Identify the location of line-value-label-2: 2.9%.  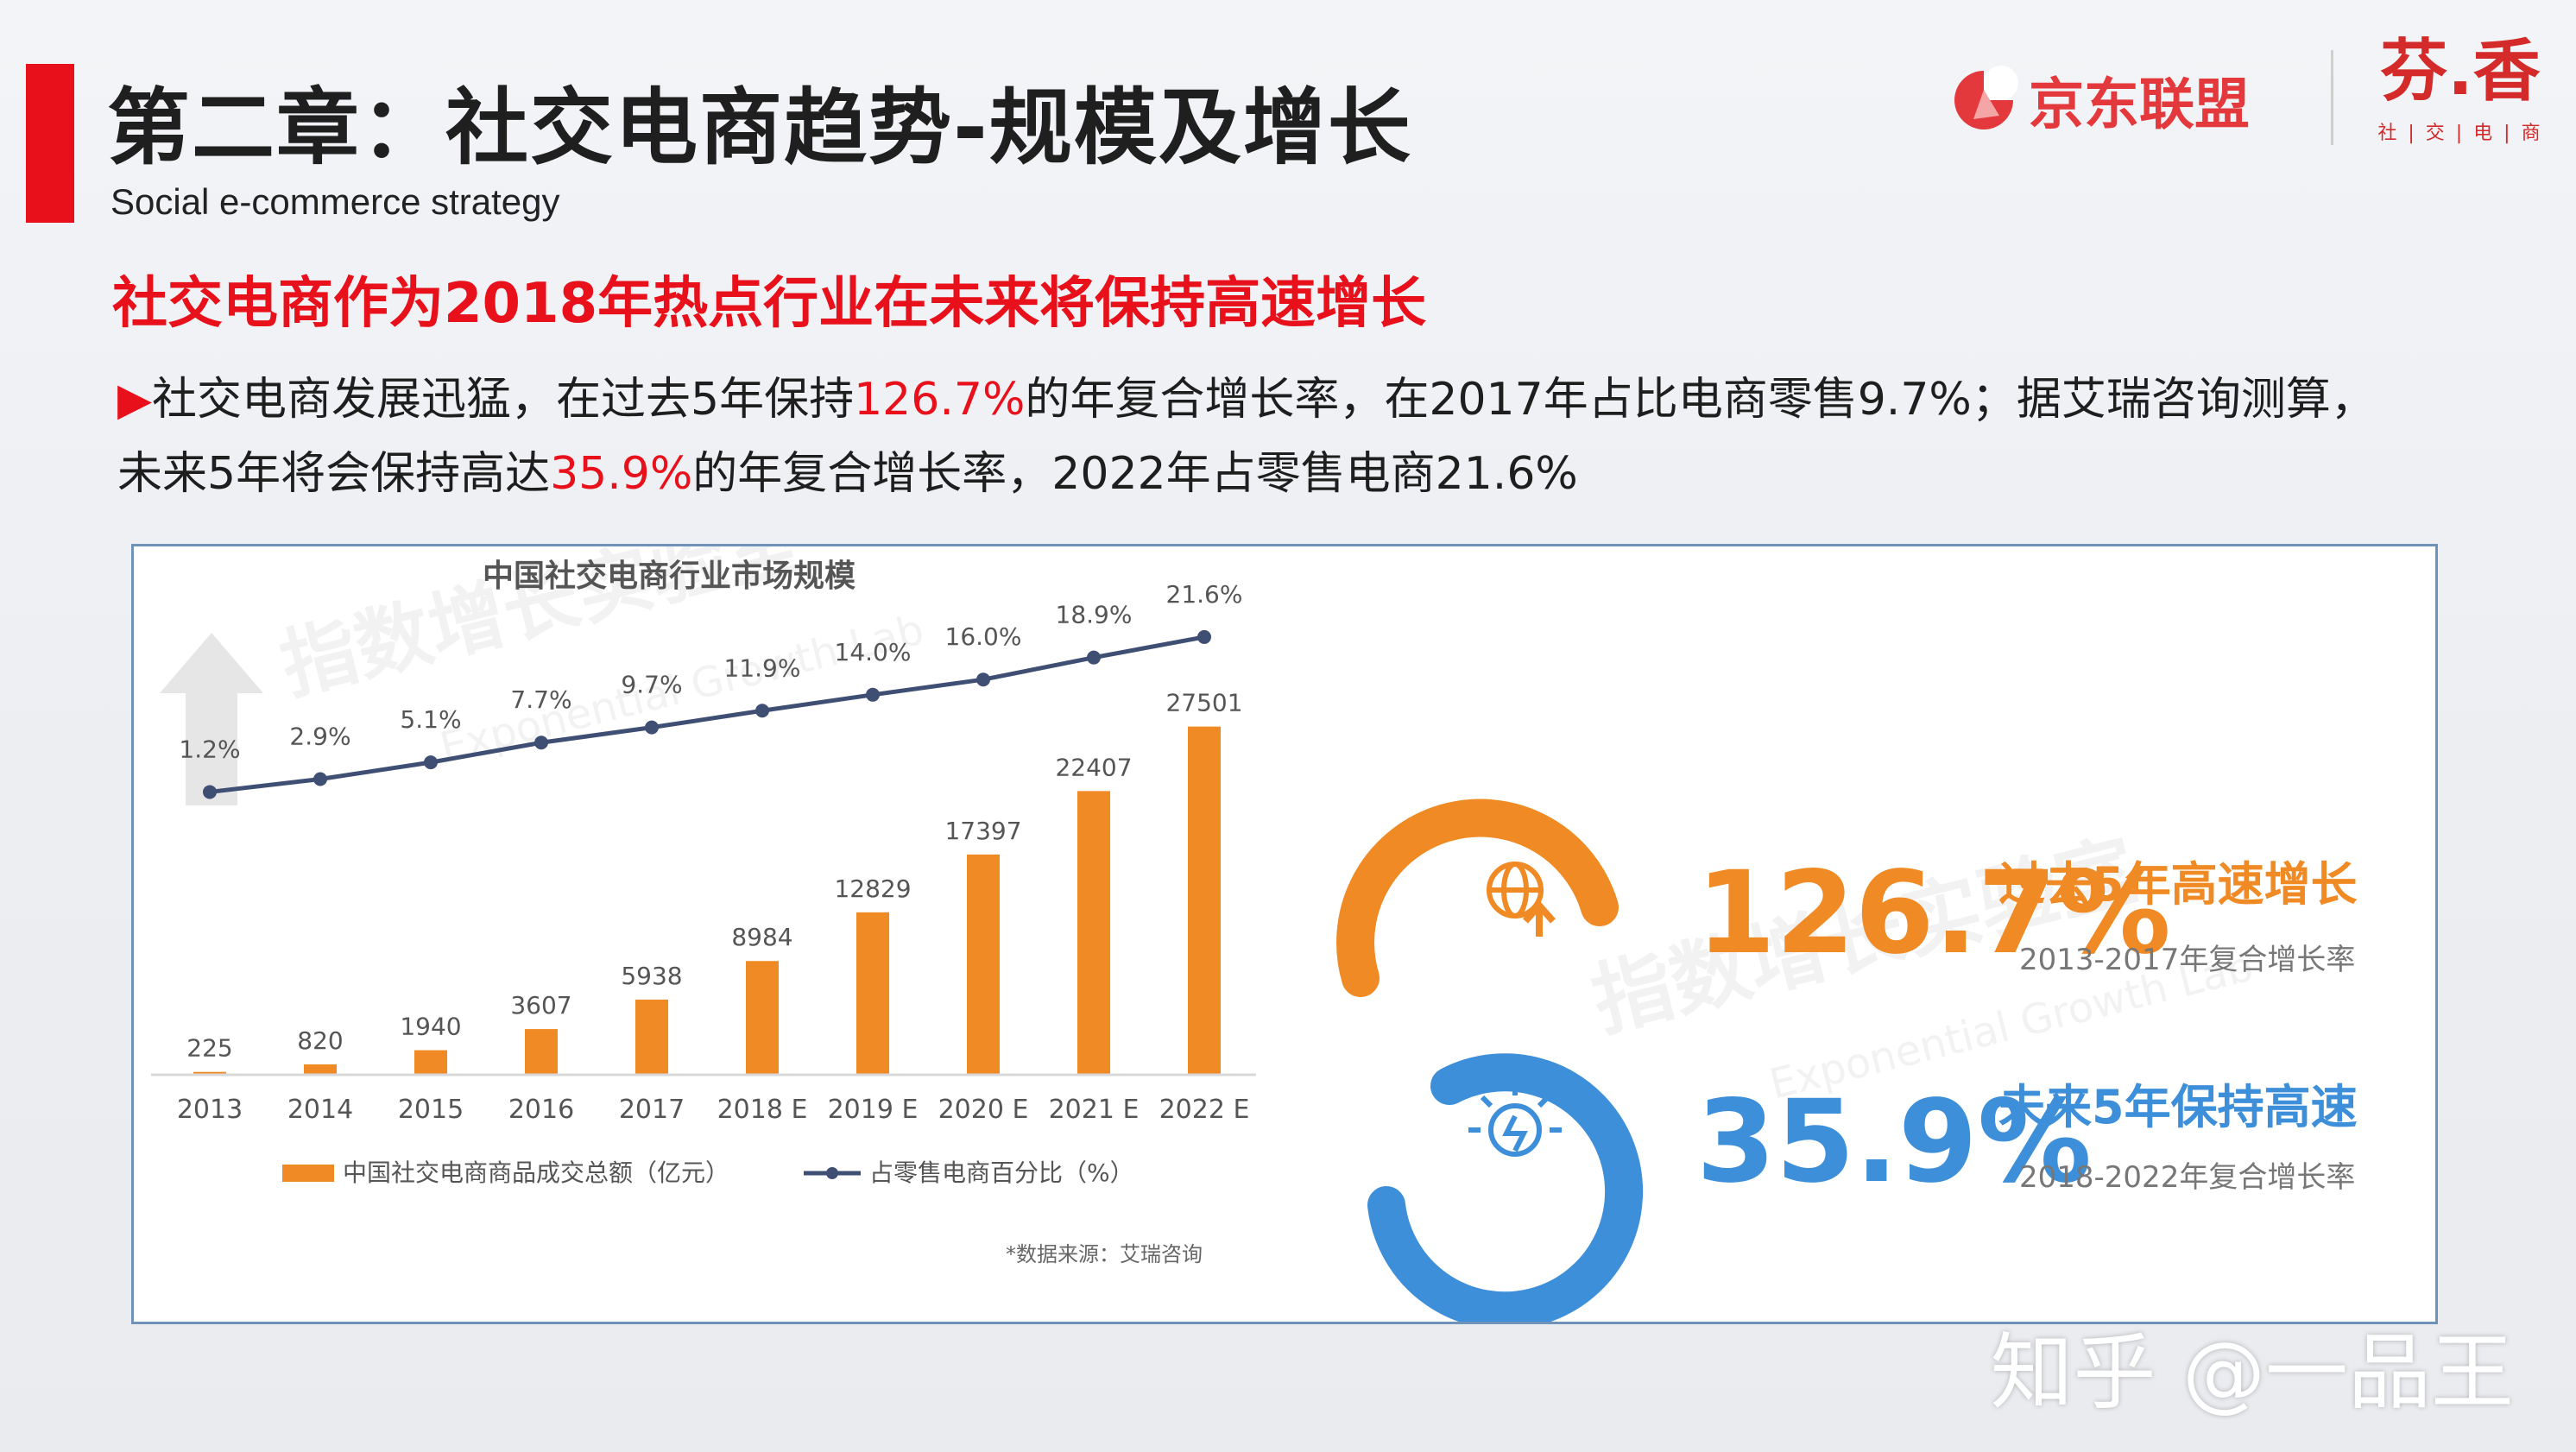
(319, 736).